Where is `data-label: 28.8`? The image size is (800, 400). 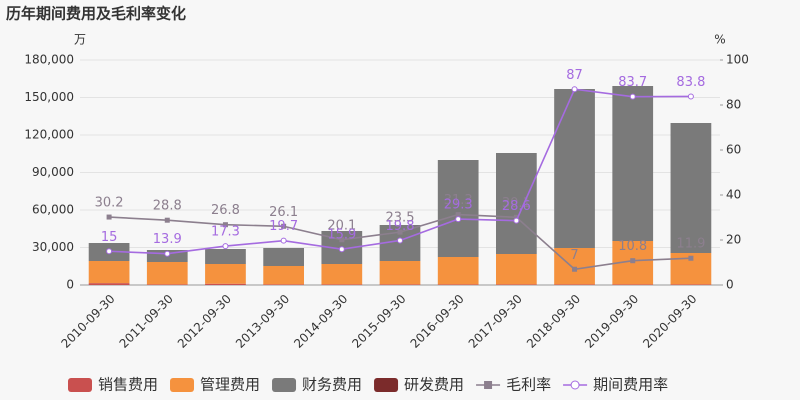 data-label: 28.8 is located at coordinates (167, 206).